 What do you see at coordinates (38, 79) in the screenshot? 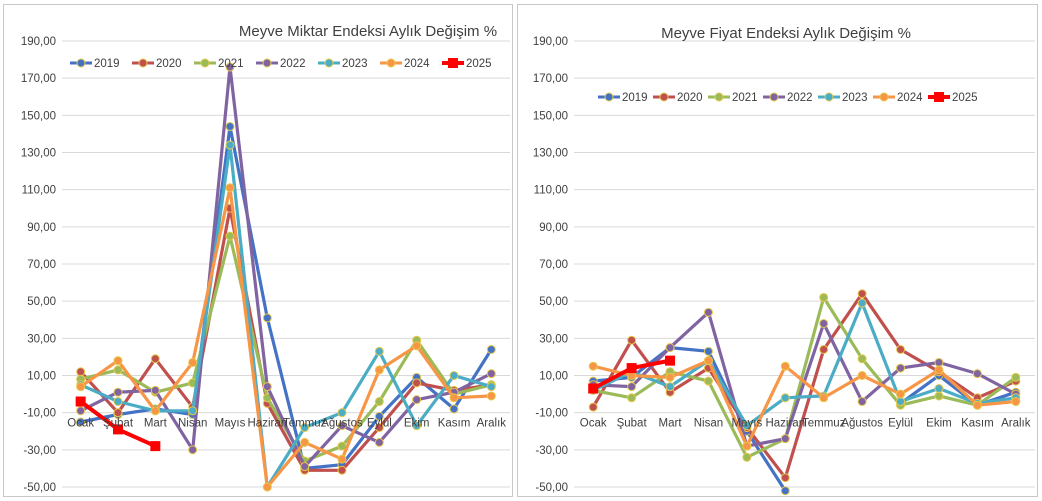
I see `y-tick-label: 170,00` at bounding box center [38, 79].